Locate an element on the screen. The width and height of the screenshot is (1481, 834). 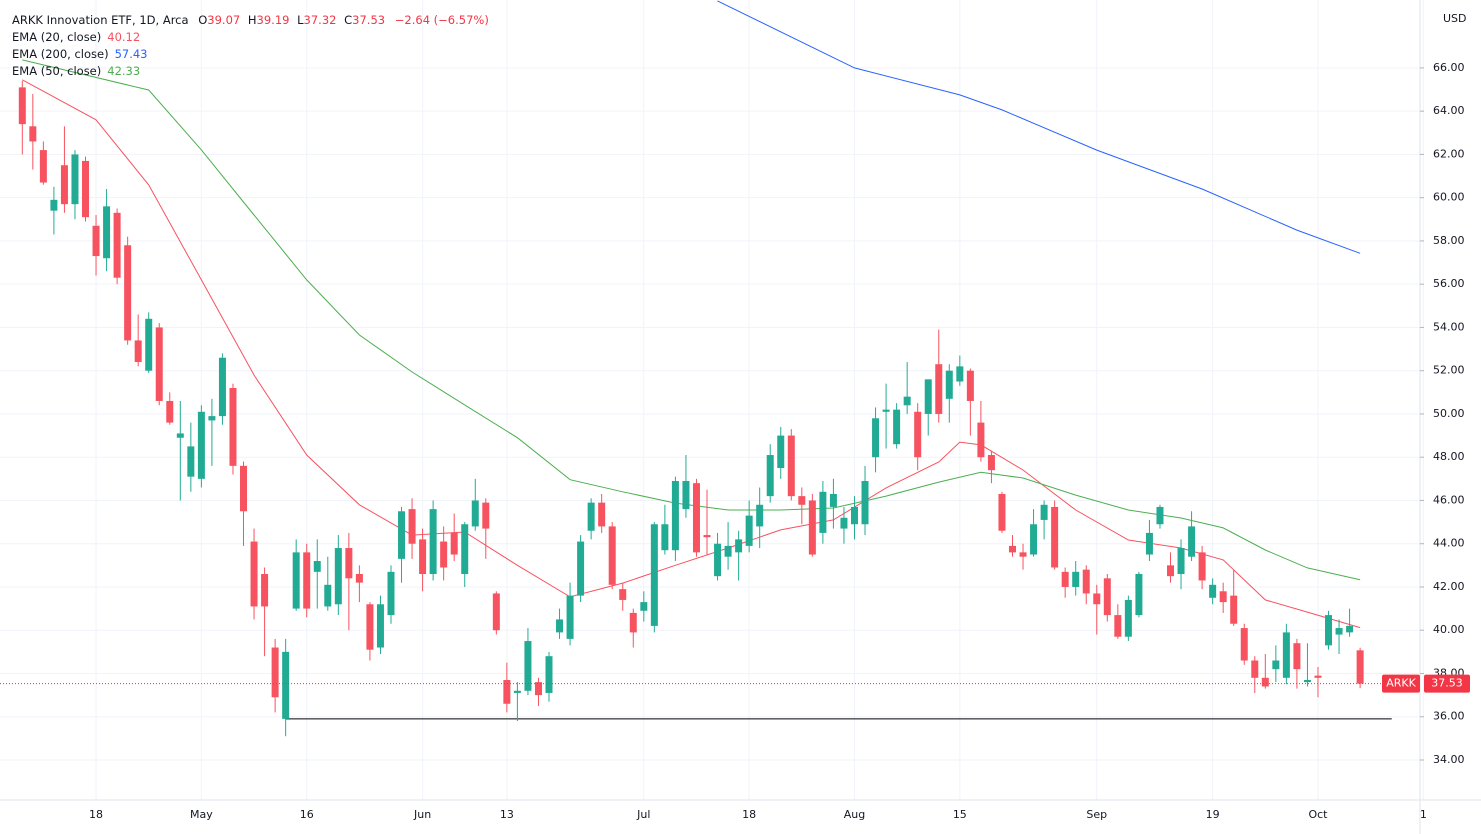
ema-line is located at coordinates (1039, 127).